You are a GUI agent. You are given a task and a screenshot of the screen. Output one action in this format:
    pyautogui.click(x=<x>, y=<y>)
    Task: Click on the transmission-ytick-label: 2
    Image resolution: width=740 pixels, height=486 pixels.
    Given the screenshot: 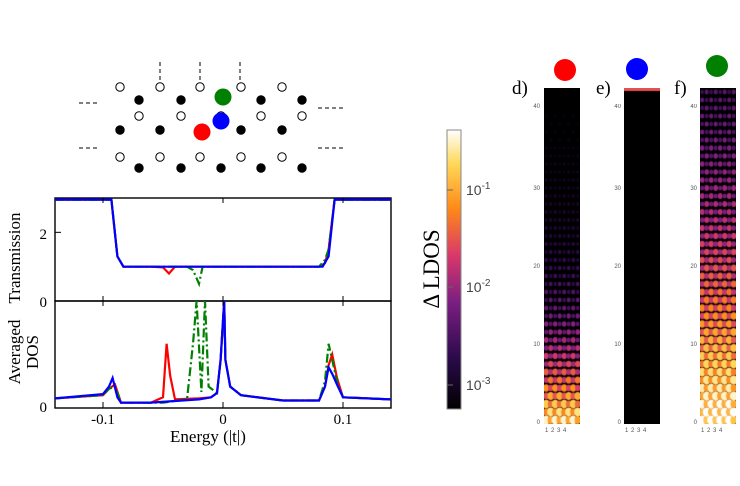 What is the action you would take?
    pyautogui.click(x=44, y=235)
    